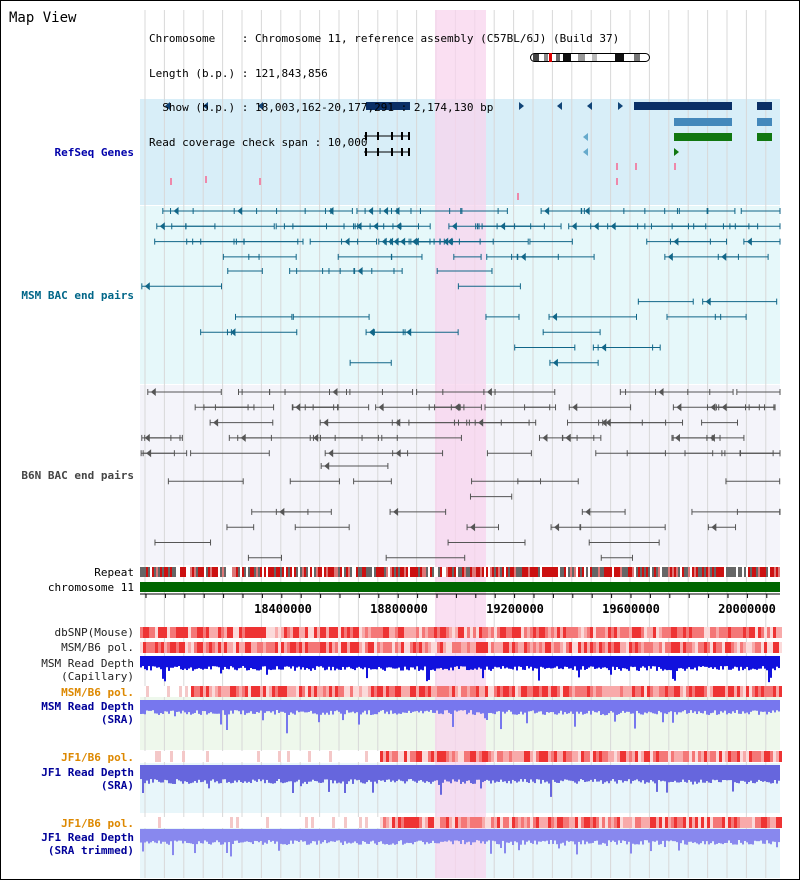 The image size is (800, 880). I want to click on track-label-refseq: RefSeq Genes, so click(94, 152).